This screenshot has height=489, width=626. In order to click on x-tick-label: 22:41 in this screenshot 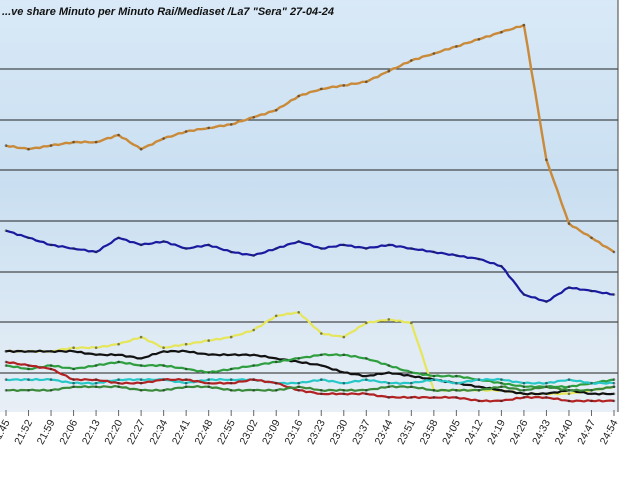, I will do `click(181, 432)`.